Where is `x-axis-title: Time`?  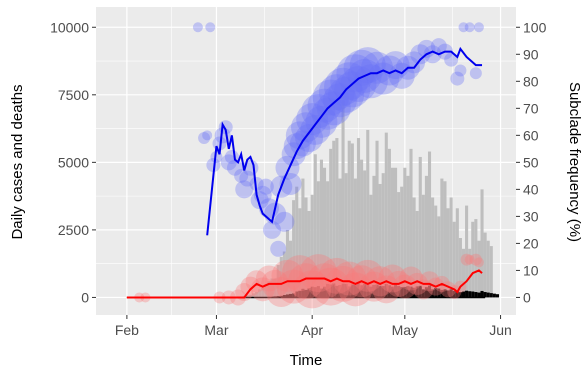 x-axis-title: Time is located at coordinates (306, 360).